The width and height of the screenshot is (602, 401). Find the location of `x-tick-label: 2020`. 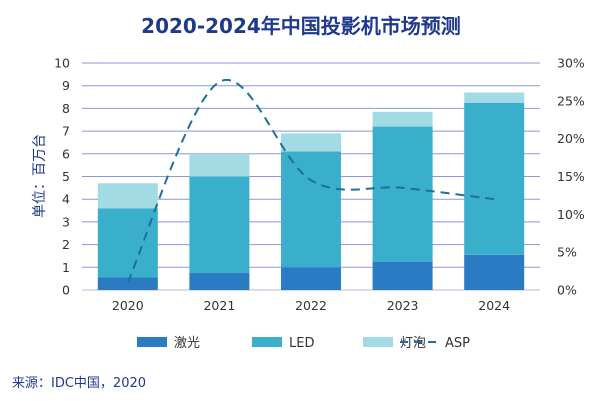

x-tick-label: 2020 is located at coordinates (128, 305).